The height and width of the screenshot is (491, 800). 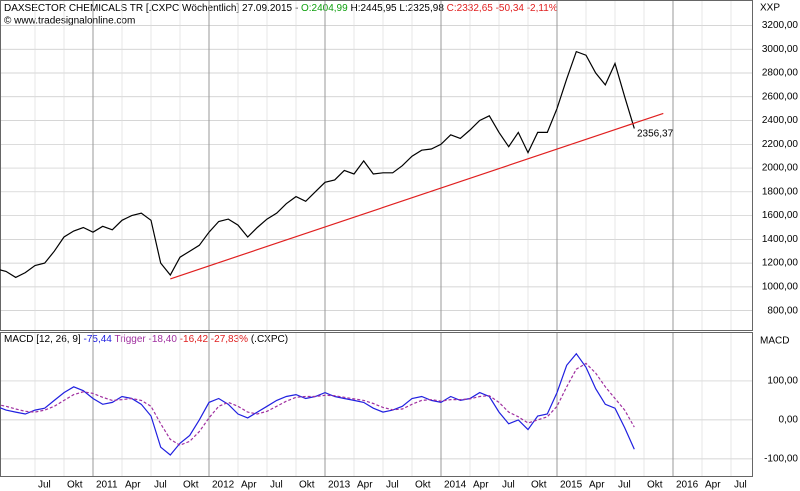 I want to click on diff: -16,42 -27,83%, so click(x=214, y=339).